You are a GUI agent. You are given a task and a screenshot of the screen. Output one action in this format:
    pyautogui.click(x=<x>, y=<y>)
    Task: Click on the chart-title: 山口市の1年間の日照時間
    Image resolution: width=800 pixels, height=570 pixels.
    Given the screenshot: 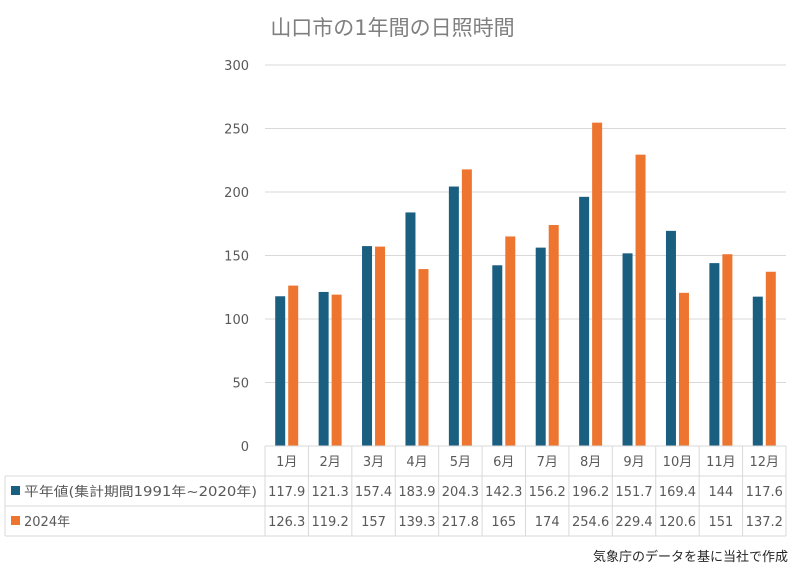 What is the action you would take?
    pyautogui.click(x=392, y=28)
    